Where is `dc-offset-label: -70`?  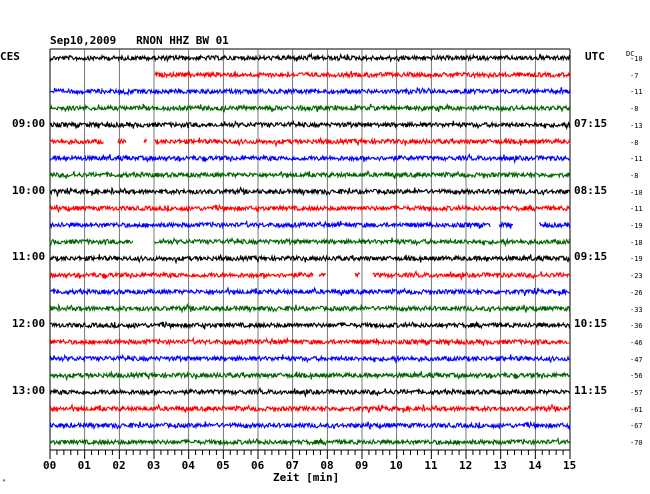 dc-offset-label: -70 is located at coordinates (636, 443).